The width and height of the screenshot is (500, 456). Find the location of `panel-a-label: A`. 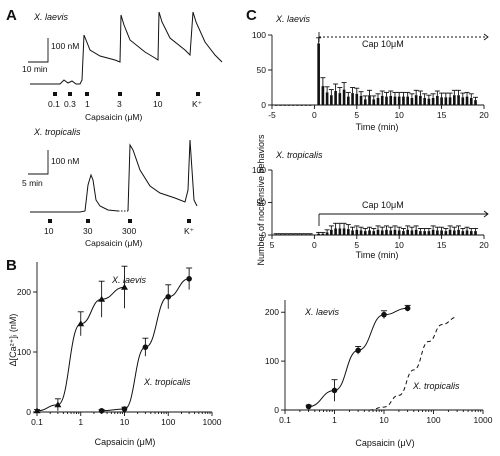

panel-a-label: A is located at coordinates (11, 15).